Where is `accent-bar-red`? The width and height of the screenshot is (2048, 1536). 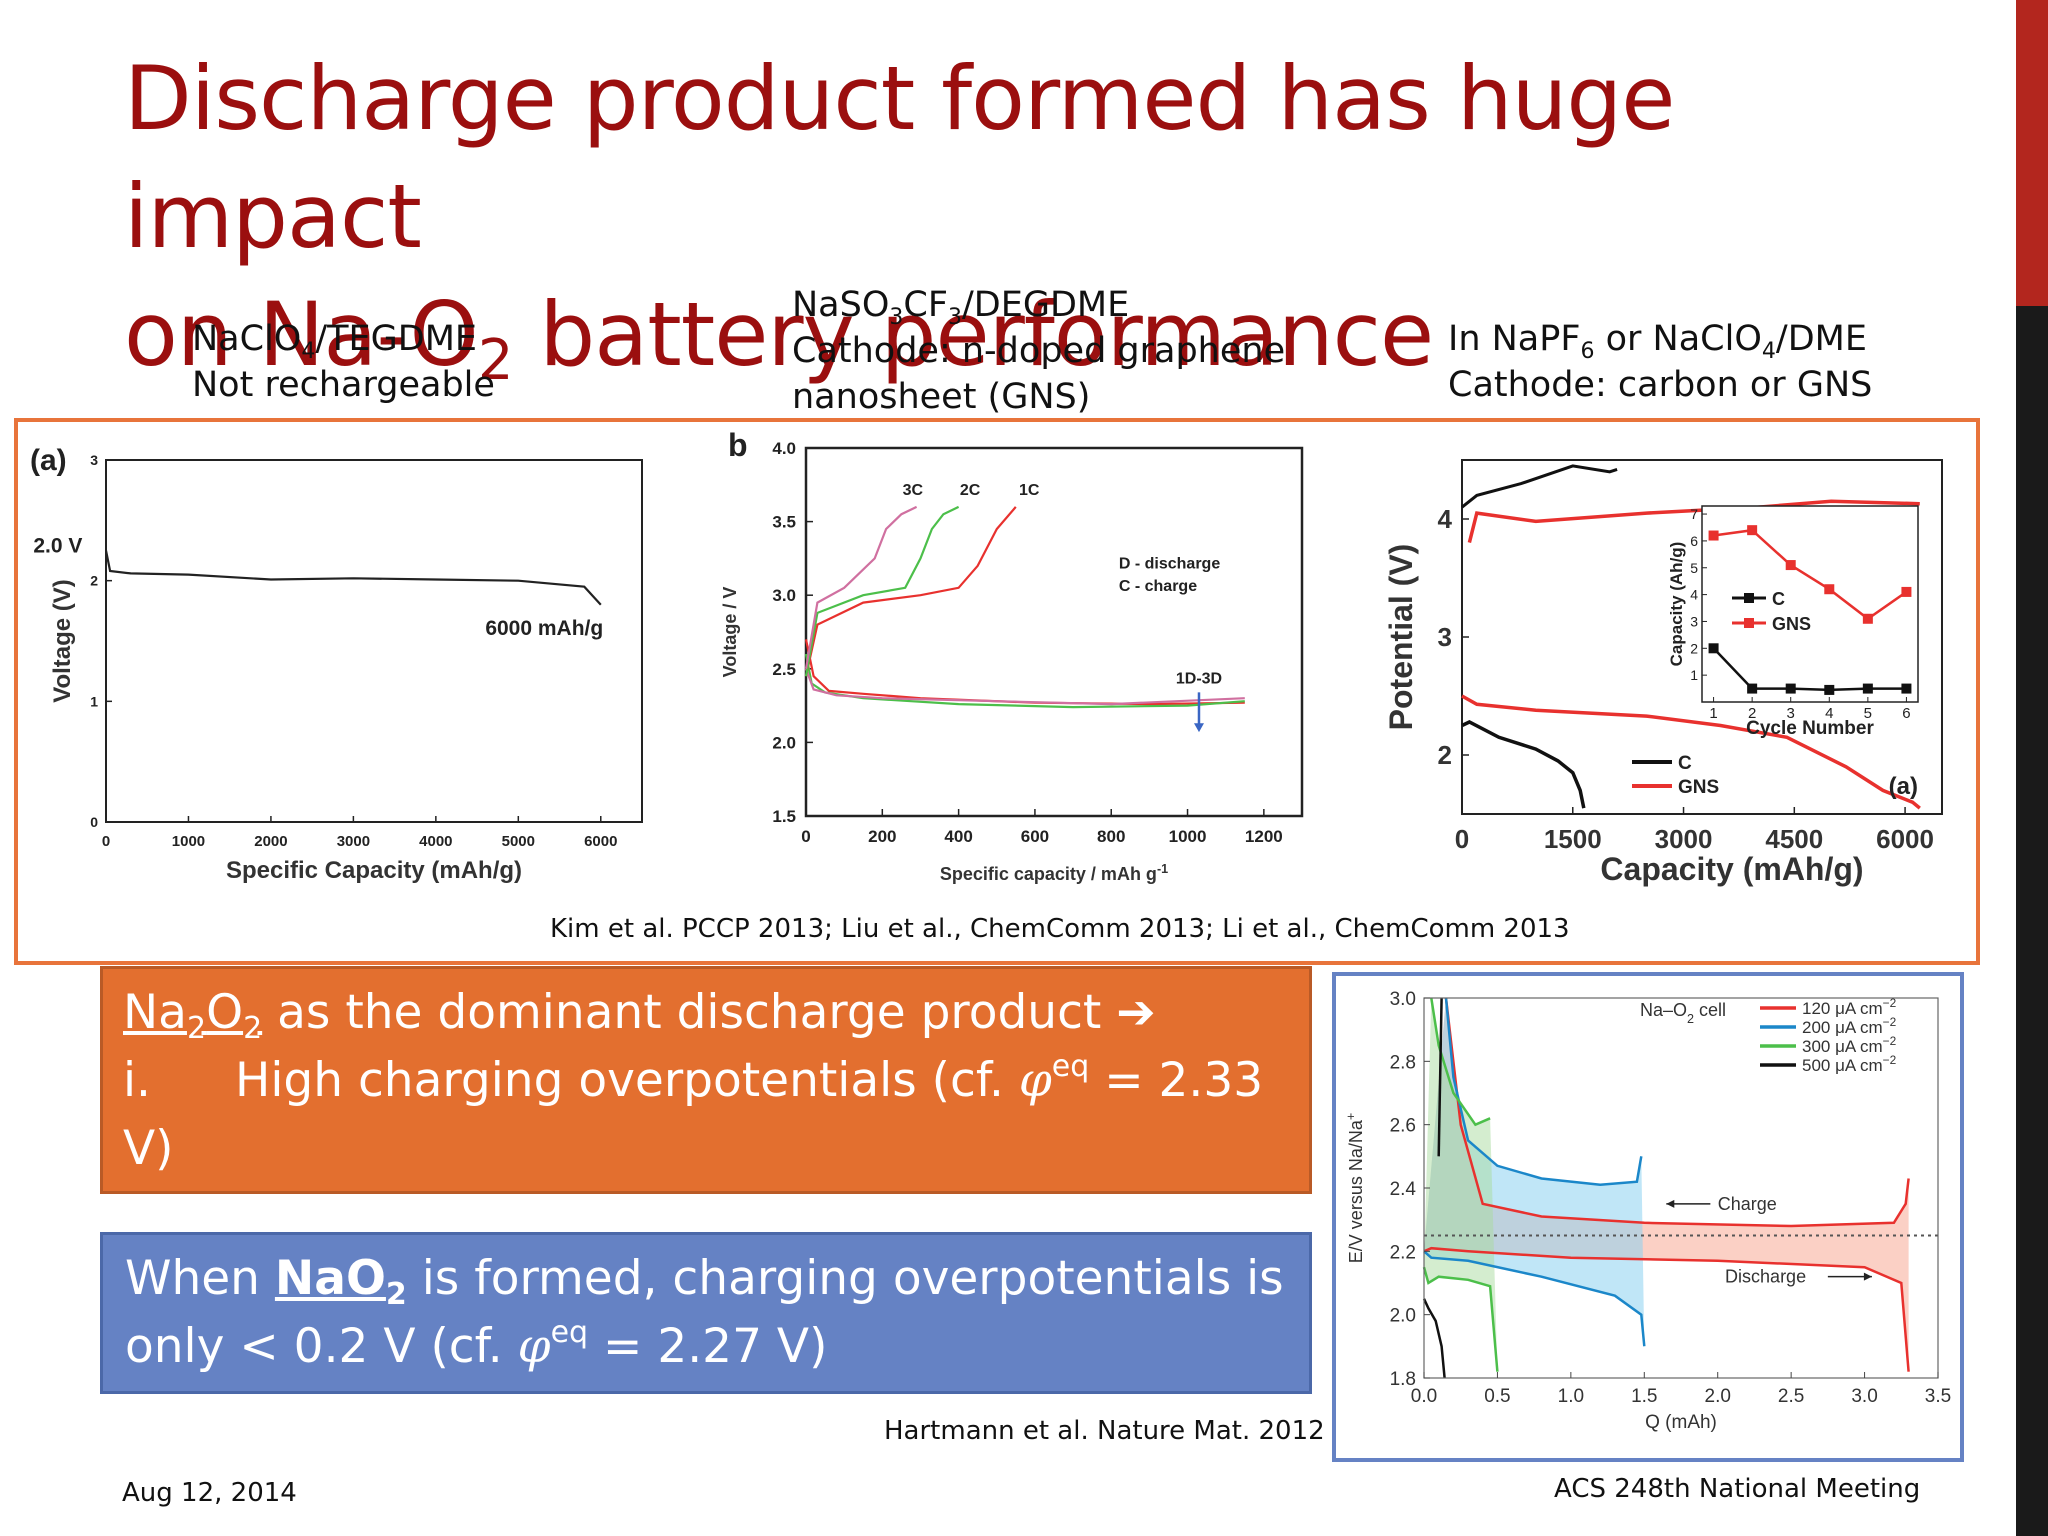 accent-bar-red is located at coordinates (2032, 153).